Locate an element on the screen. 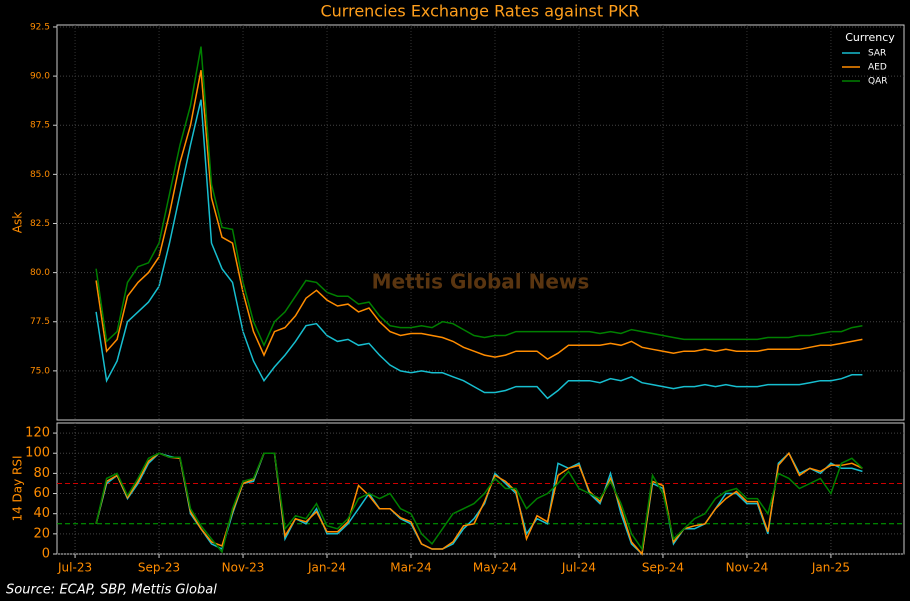 This screenshot has width=910, height=601. x-tick-label: Sep-23 is located at coordinates (159, 568).